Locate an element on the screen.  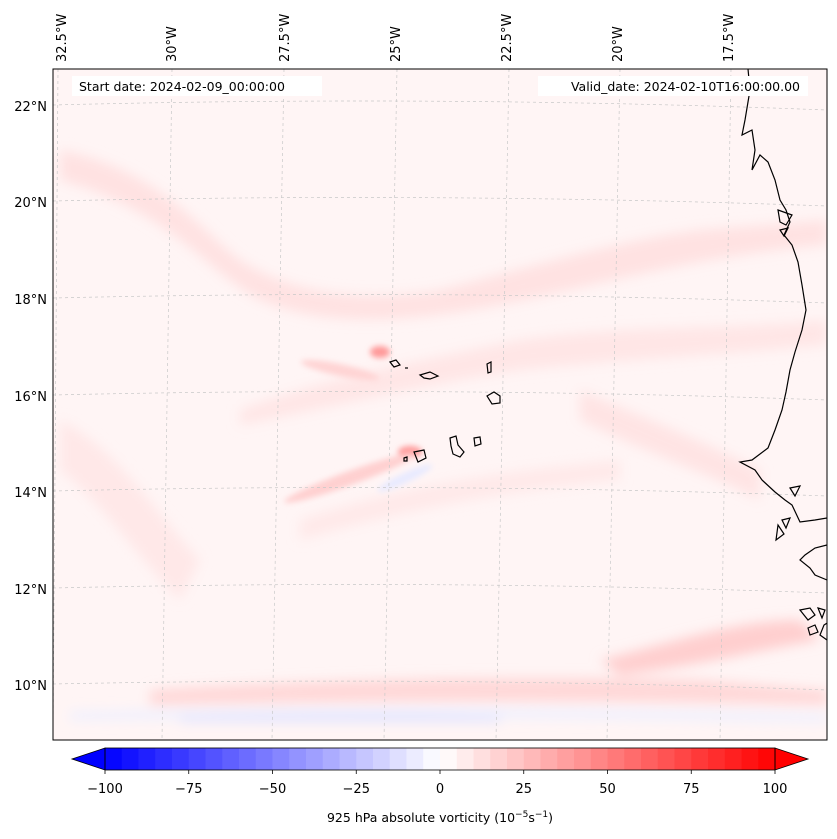
colorbar-tick-label: −75 is located at coordinates (188, 789).